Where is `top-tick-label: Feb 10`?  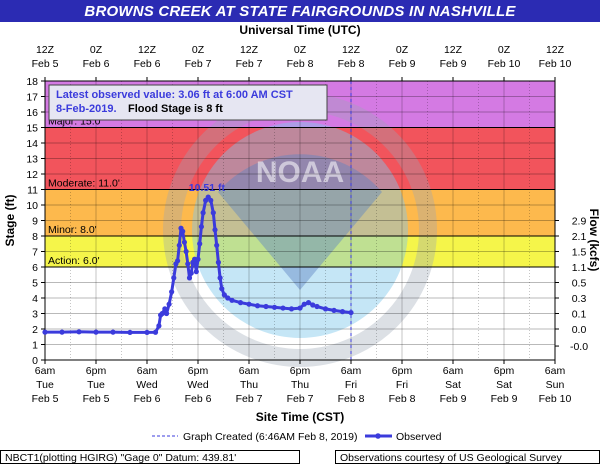 top-tick-label: Feb 10 is located at coordinates (504, 64).